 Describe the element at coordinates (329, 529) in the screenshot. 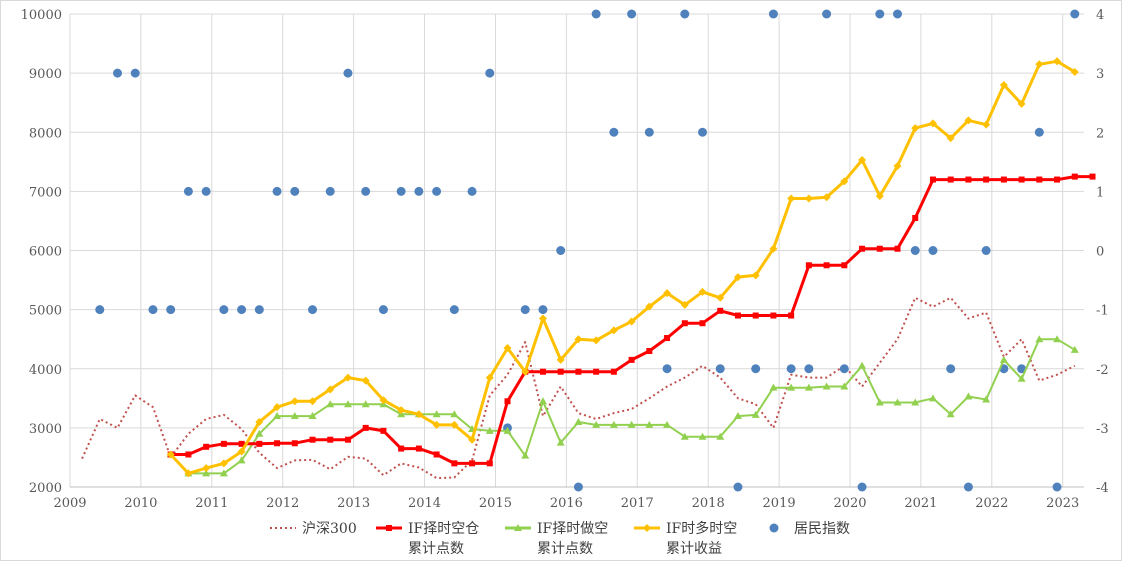

I see `legend-label-line: 沪深300` at that location.